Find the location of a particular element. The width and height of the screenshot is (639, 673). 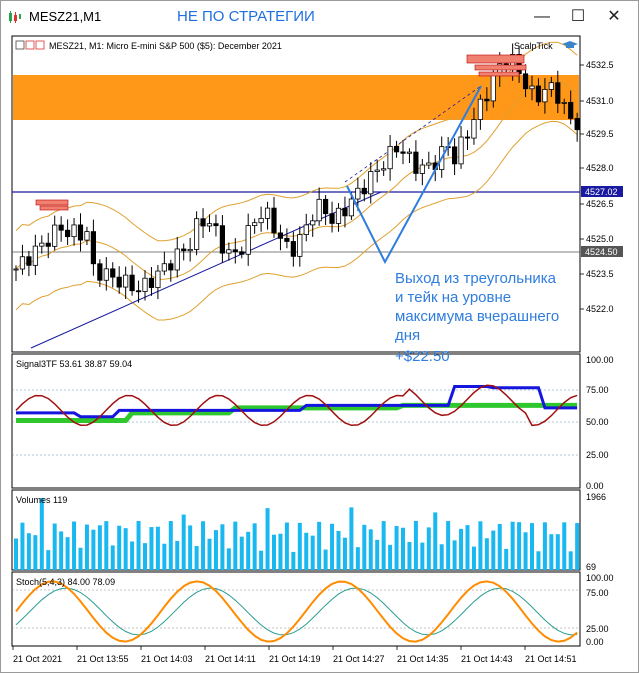

price-axis-label: 4529.5 is located at coordinates (600, 134).